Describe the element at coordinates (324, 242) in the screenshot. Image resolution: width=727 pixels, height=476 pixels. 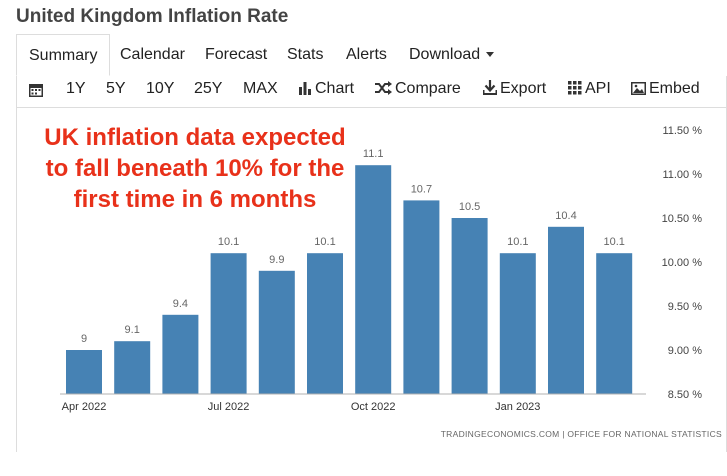
I see `bar-value-label-5: 10.1` at that location.